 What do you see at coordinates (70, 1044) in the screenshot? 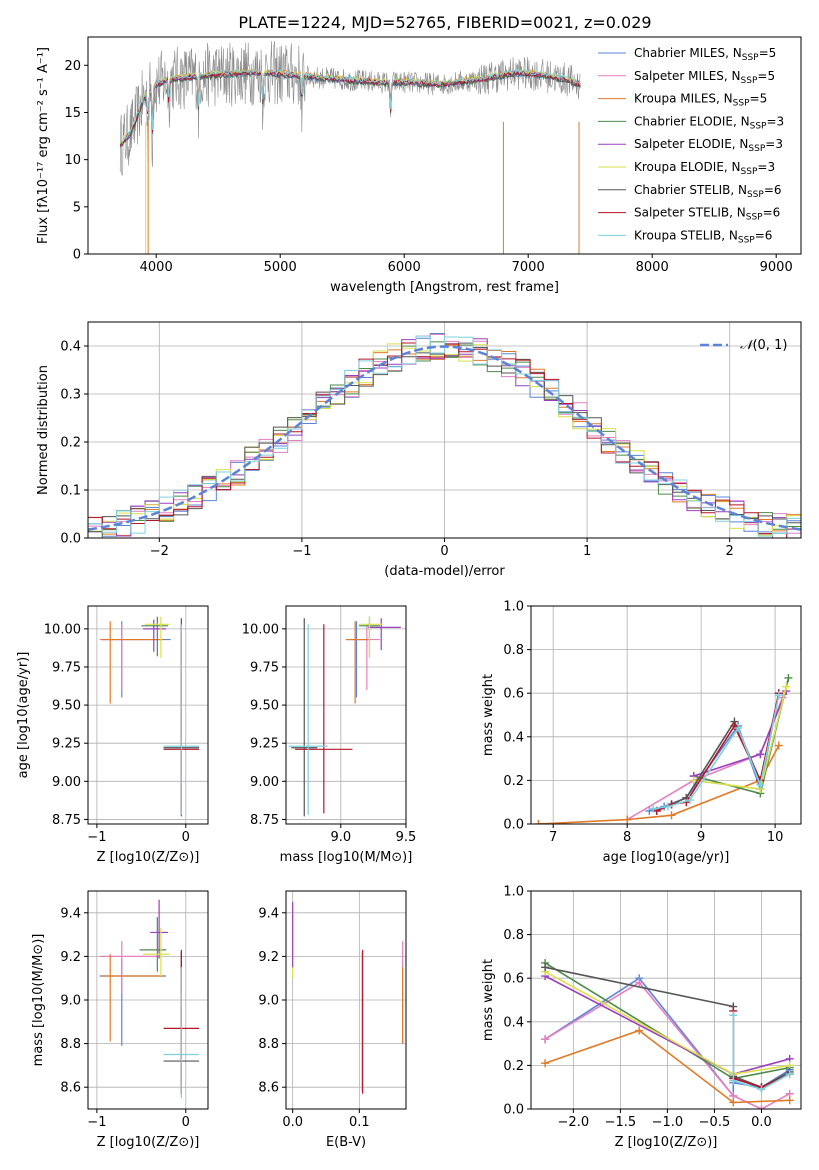
I see `y-tick-label: 8.8` at bounding box center [70, 1044].